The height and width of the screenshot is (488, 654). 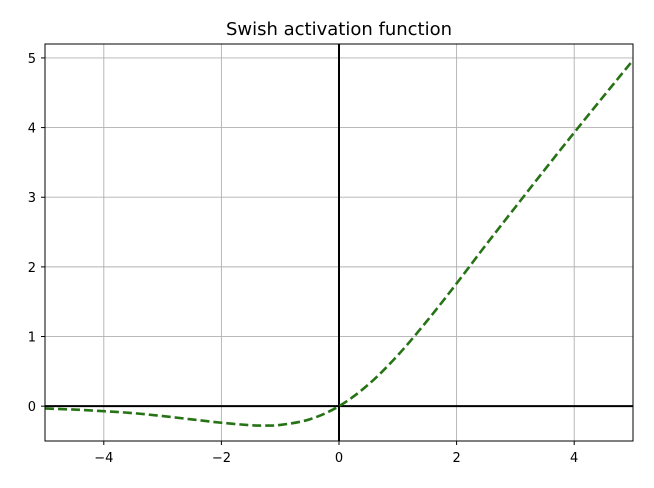 What do you see at coordinates (32, 407) in the screenshot?
I see `y-tick-label: 0` at bounding box center [32, 407].